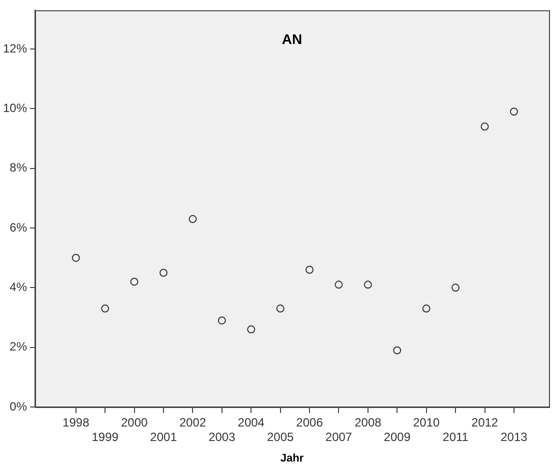 The height and width of the screenshot is (469, 557). I want to click on y-tick-label: 6%, so click(19, 227).